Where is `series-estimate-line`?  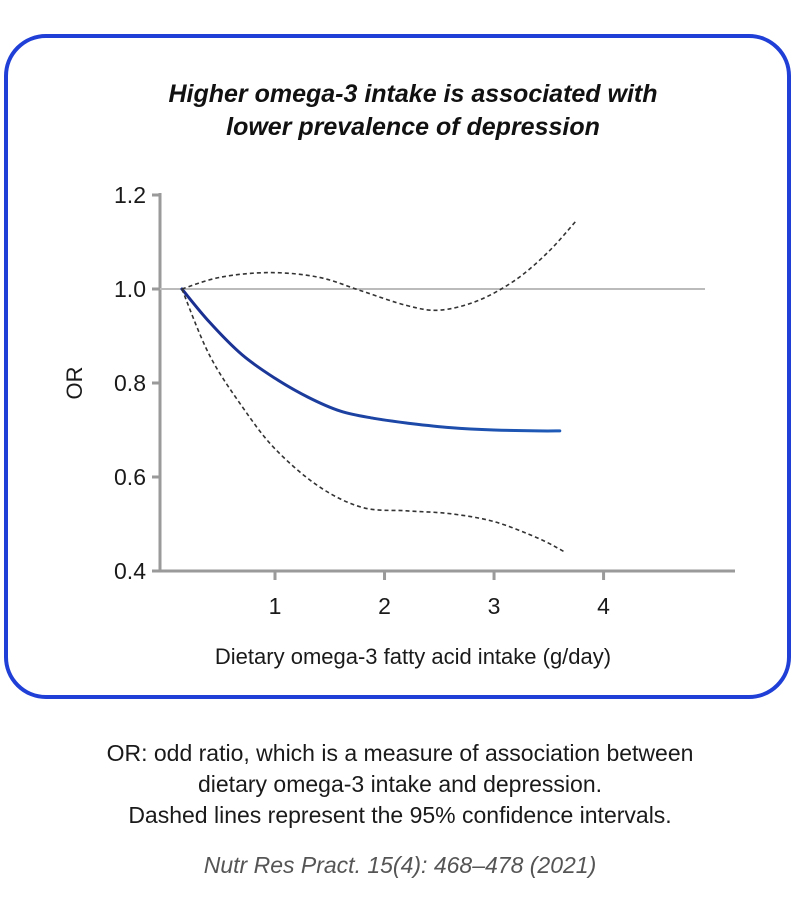 series-estimate-line is located at coordinates (371, 360).